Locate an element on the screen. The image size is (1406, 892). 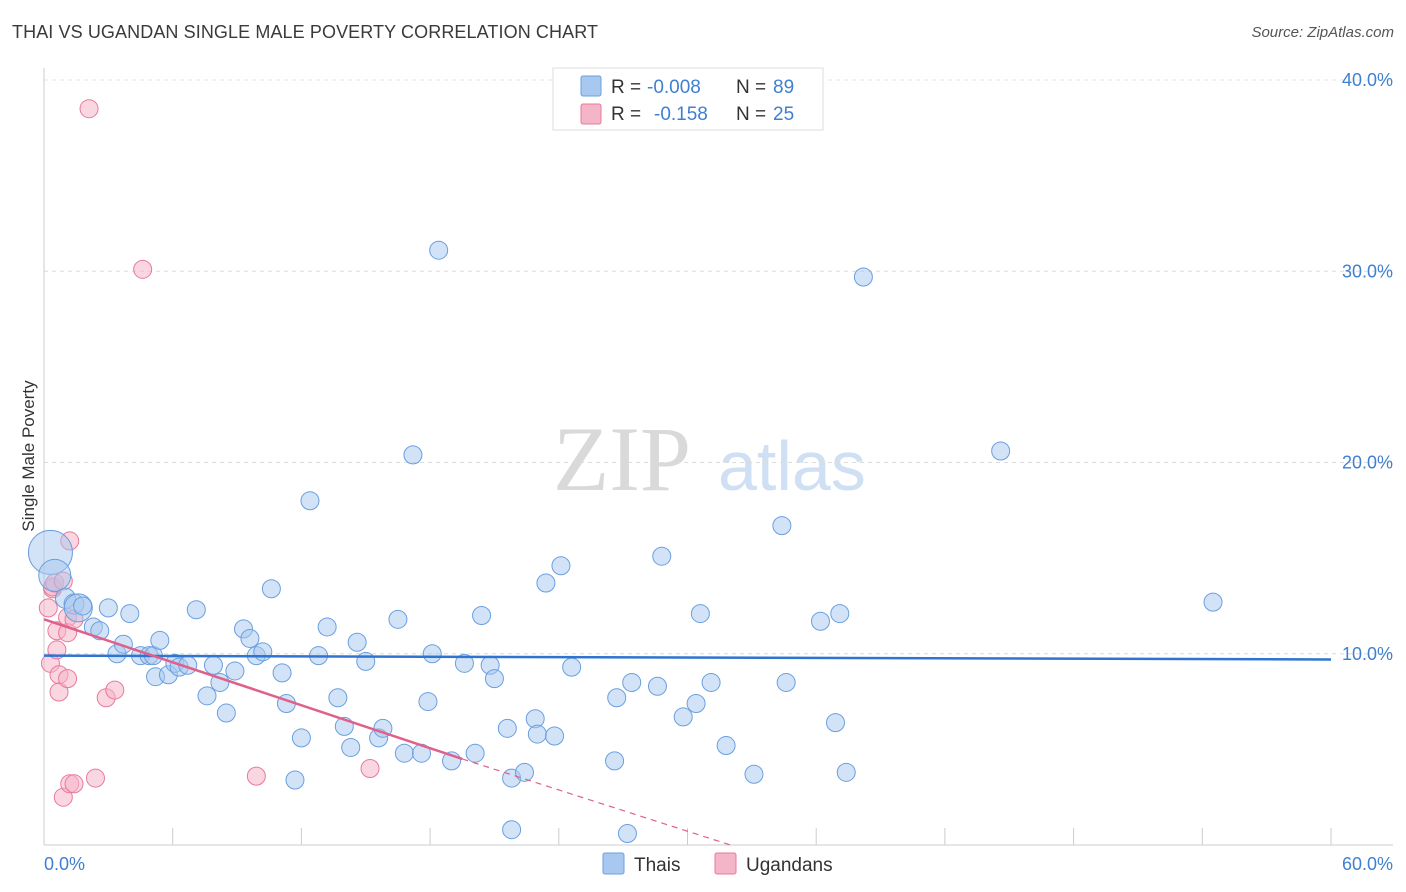
y-tick-label-1: 20.0% is located at coordinates (1367, 463).